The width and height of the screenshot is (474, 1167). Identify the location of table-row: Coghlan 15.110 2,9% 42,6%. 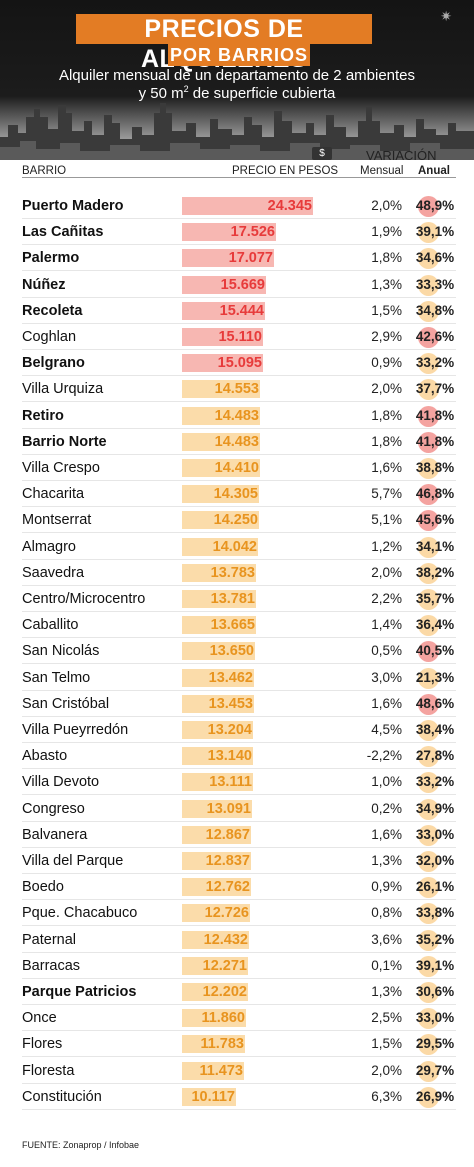
(237, 337).